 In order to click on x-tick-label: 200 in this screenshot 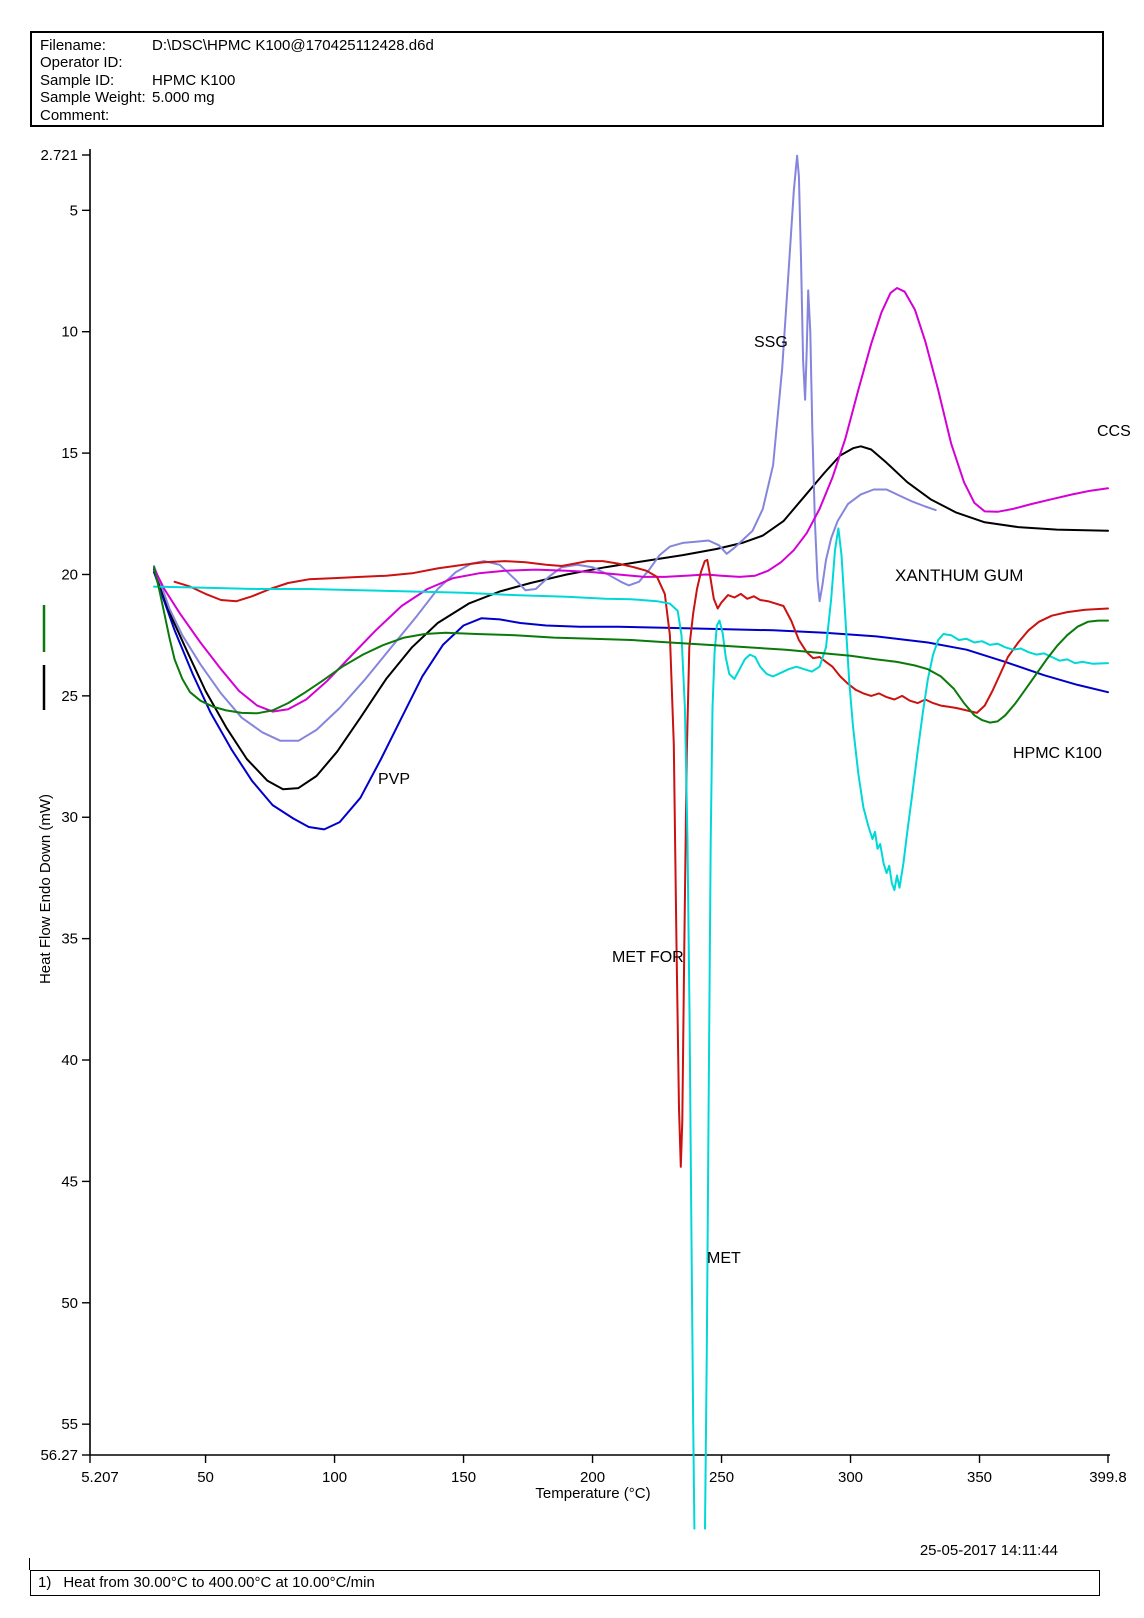, I will do `click(592, 1477)`.